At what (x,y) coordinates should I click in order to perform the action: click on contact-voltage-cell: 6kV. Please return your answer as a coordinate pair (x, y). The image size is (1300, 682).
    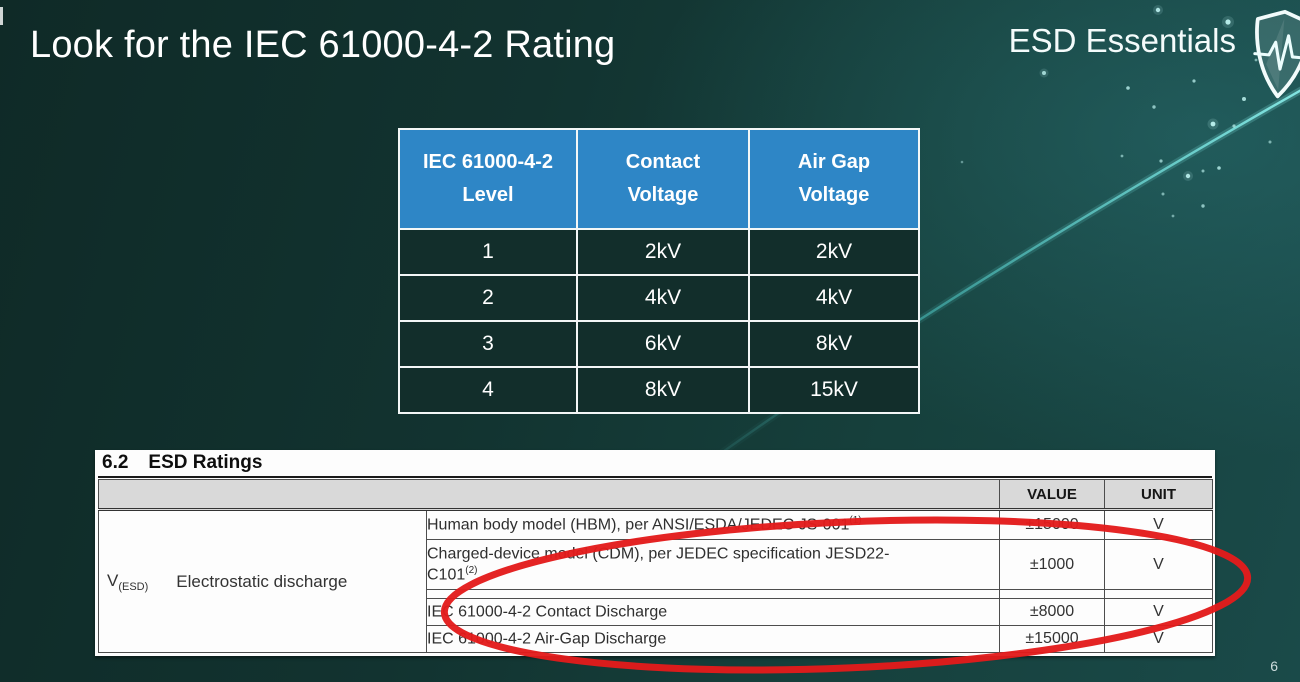
    Looking at the image, I should click on (663, 344).